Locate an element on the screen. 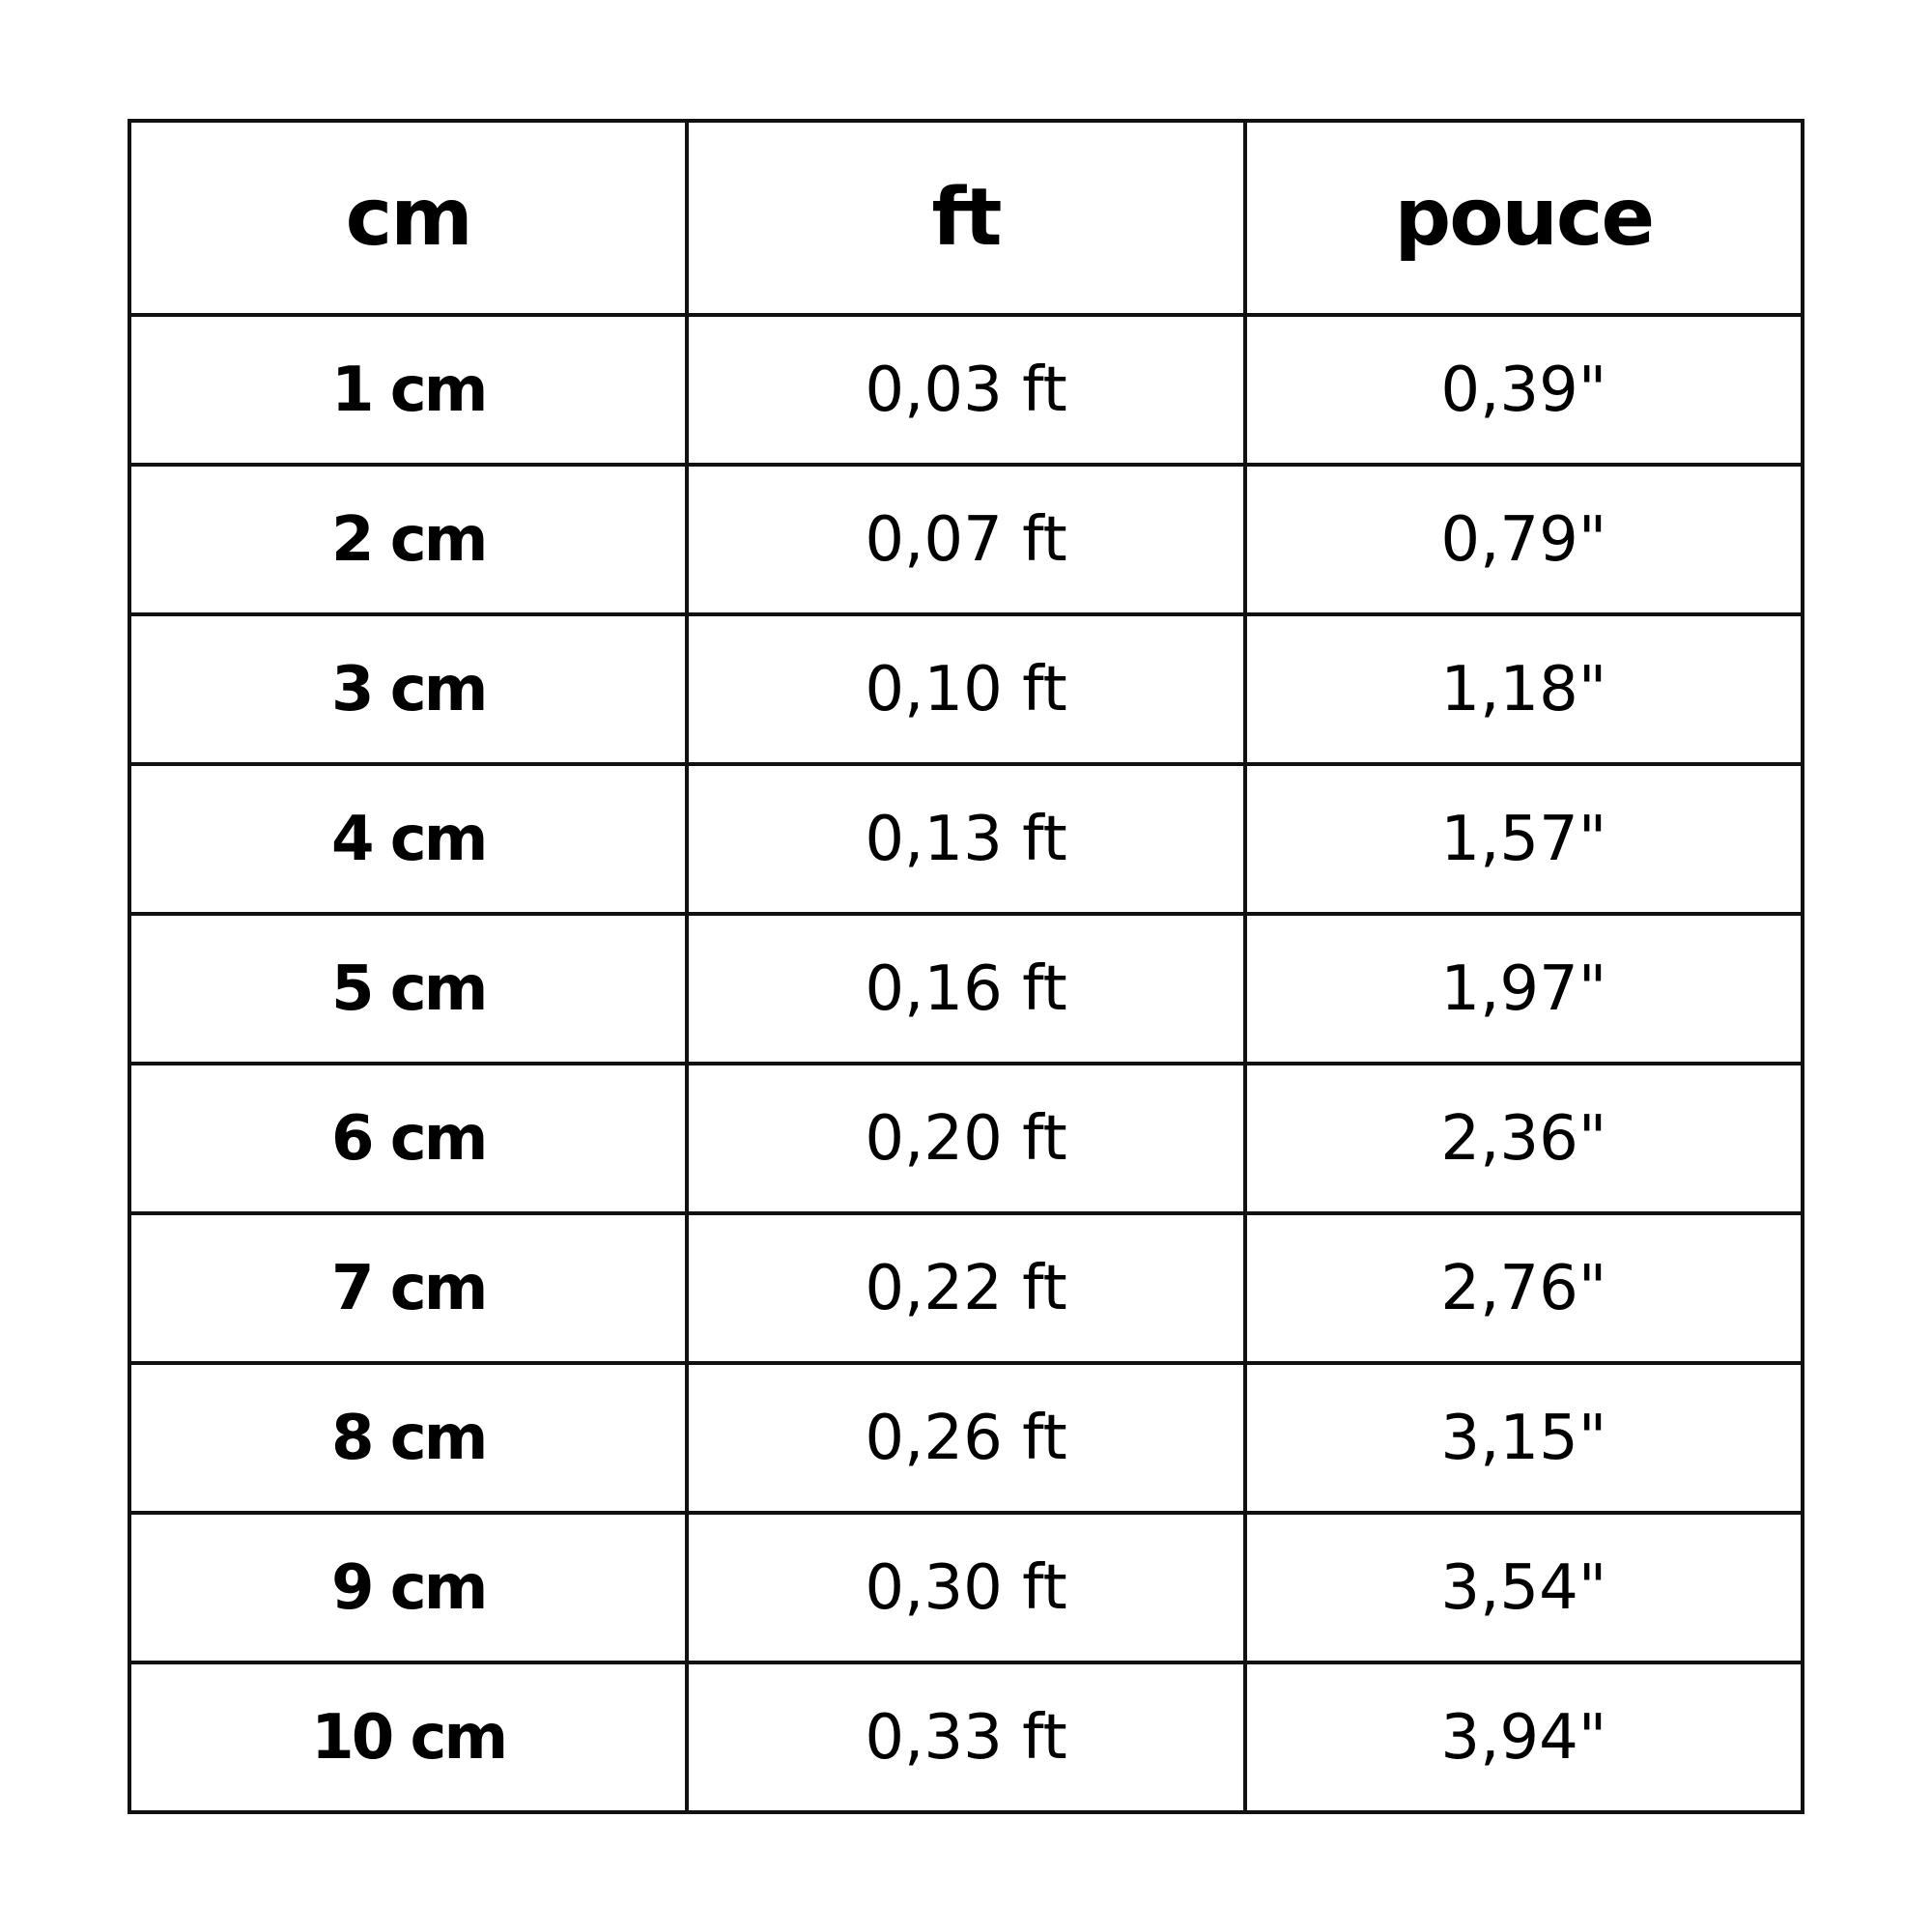 The image size is (1932, 1932). header-row: cm ft pouce is located at coordinates (966, 218).